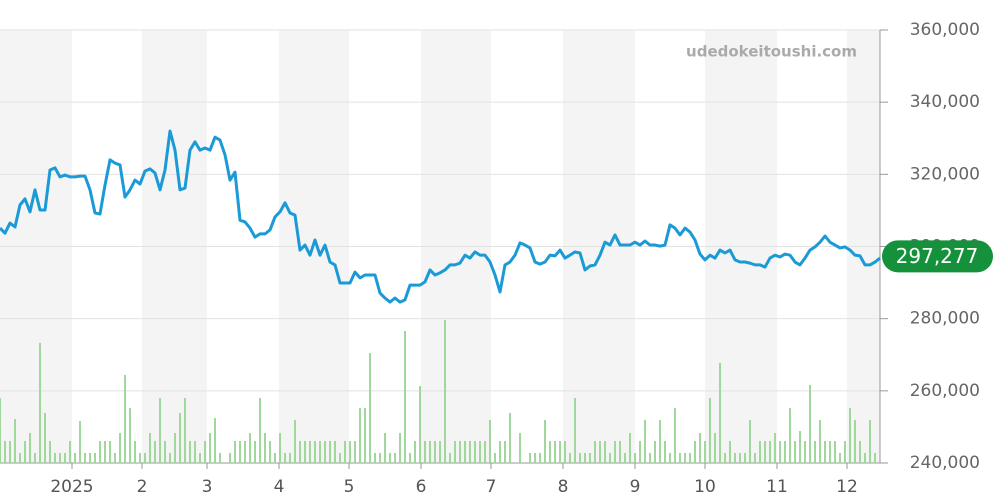 Image resolution: width=1000 pixels, height=500 pixels. Describe the element at coordinates (945, 102) in the screenshot. I see `y-tick-label: 340,000` at that location.